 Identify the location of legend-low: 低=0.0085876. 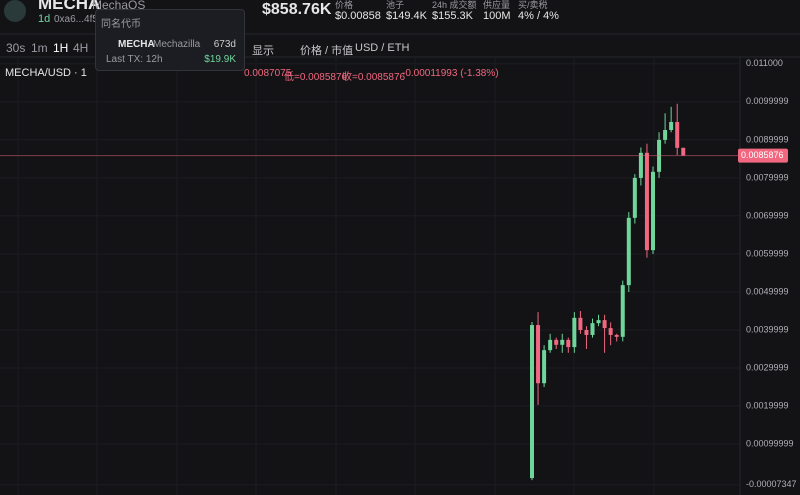
(316, 77).